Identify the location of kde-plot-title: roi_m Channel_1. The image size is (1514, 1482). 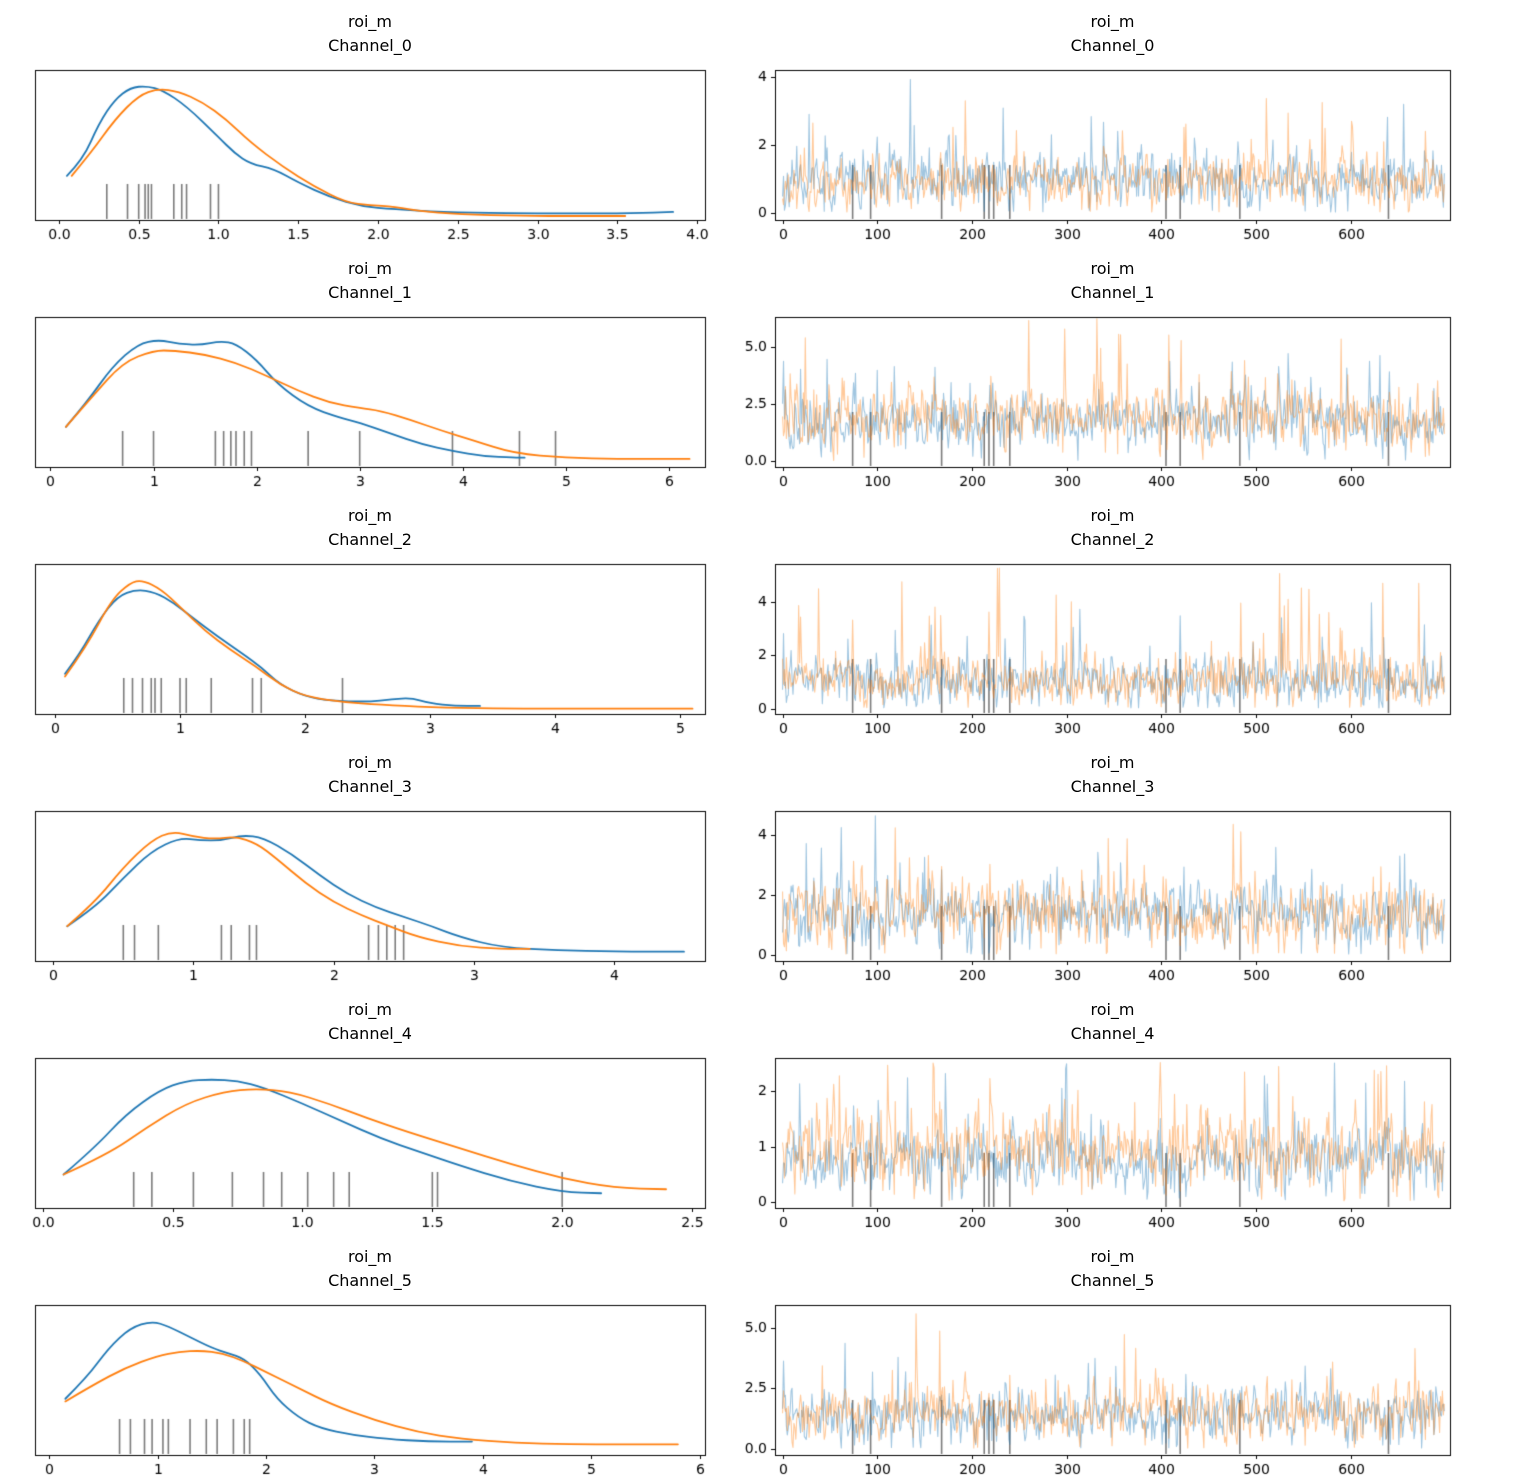
(370, 280).